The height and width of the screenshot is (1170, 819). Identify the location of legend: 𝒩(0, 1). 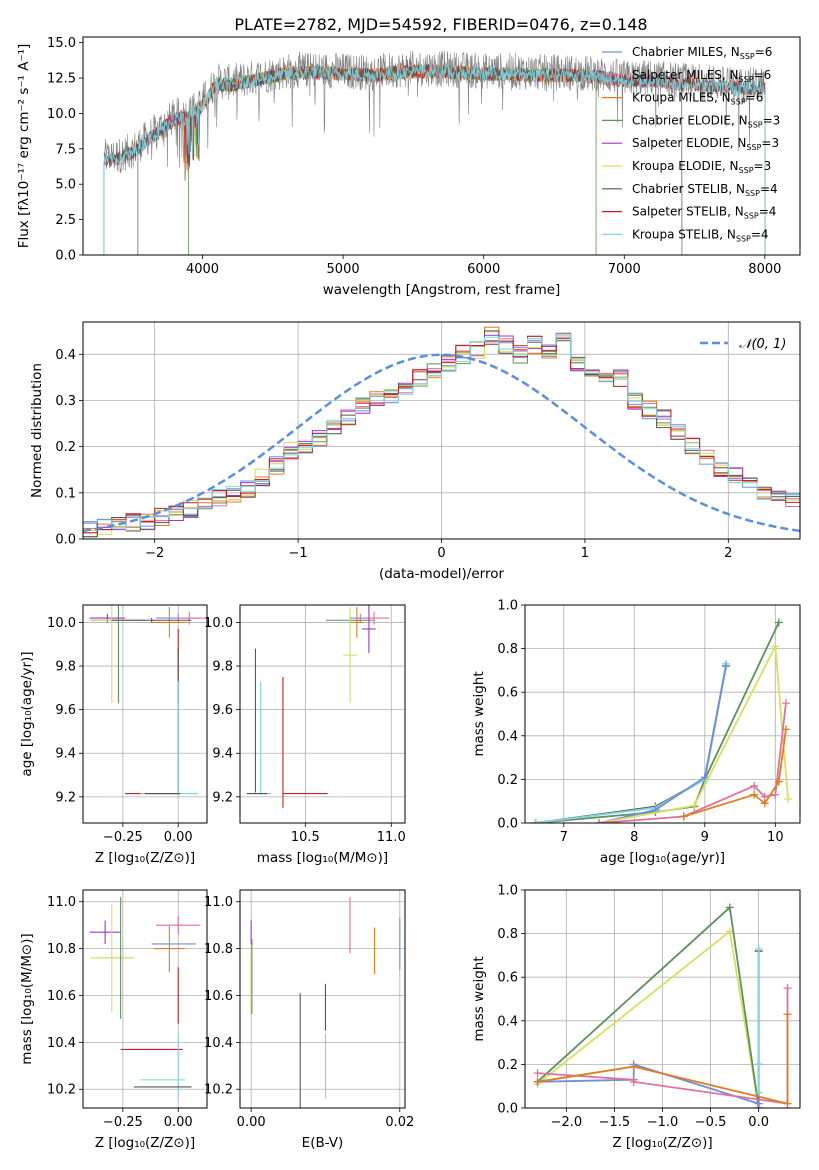
(743, 344).